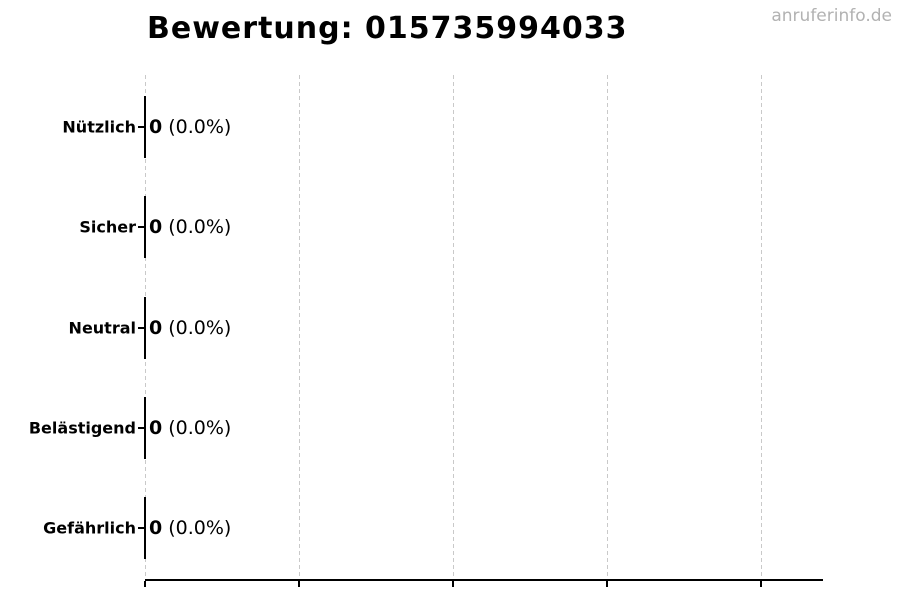 Image resolution: width=900 pixels, height=600 pixels. I want to click on category-label-gefaehrlich: Gefährlich, so click(89, 528).